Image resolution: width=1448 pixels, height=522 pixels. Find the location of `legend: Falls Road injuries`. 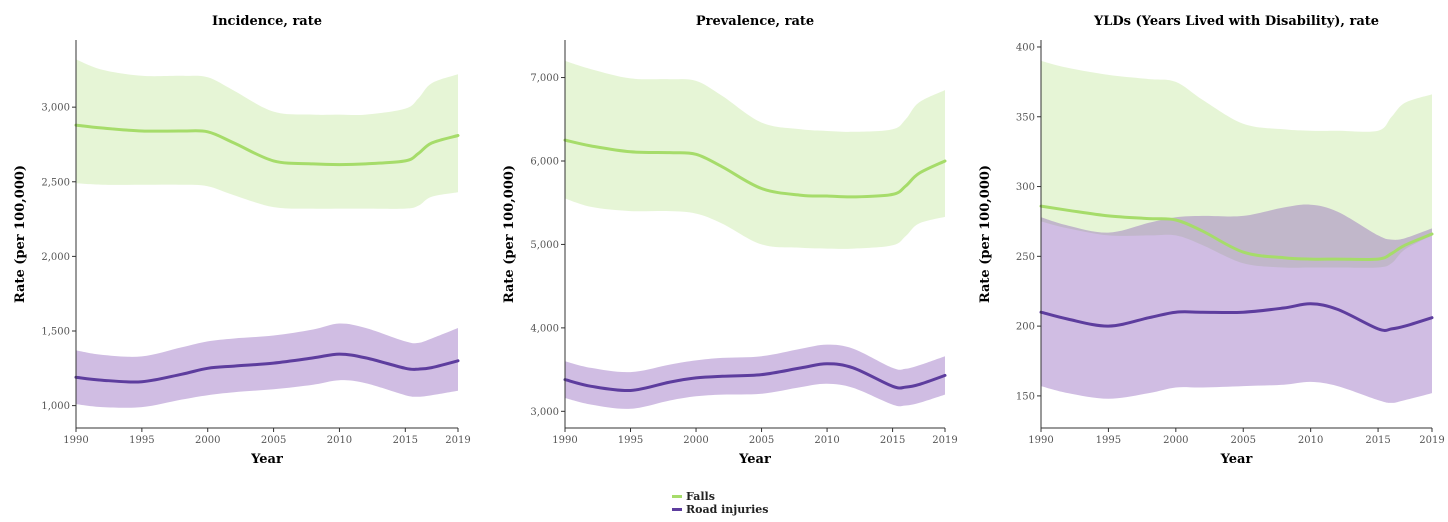

legend: Falls Road injuries is located at coordinates (720, 503).